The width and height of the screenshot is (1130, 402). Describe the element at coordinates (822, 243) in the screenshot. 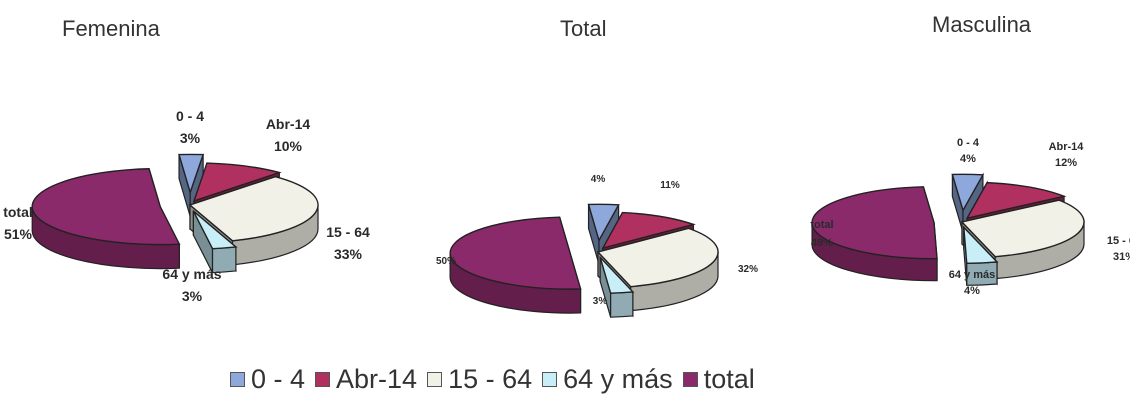

I see `pie-value-label-masculina-total: 49%` at that location.